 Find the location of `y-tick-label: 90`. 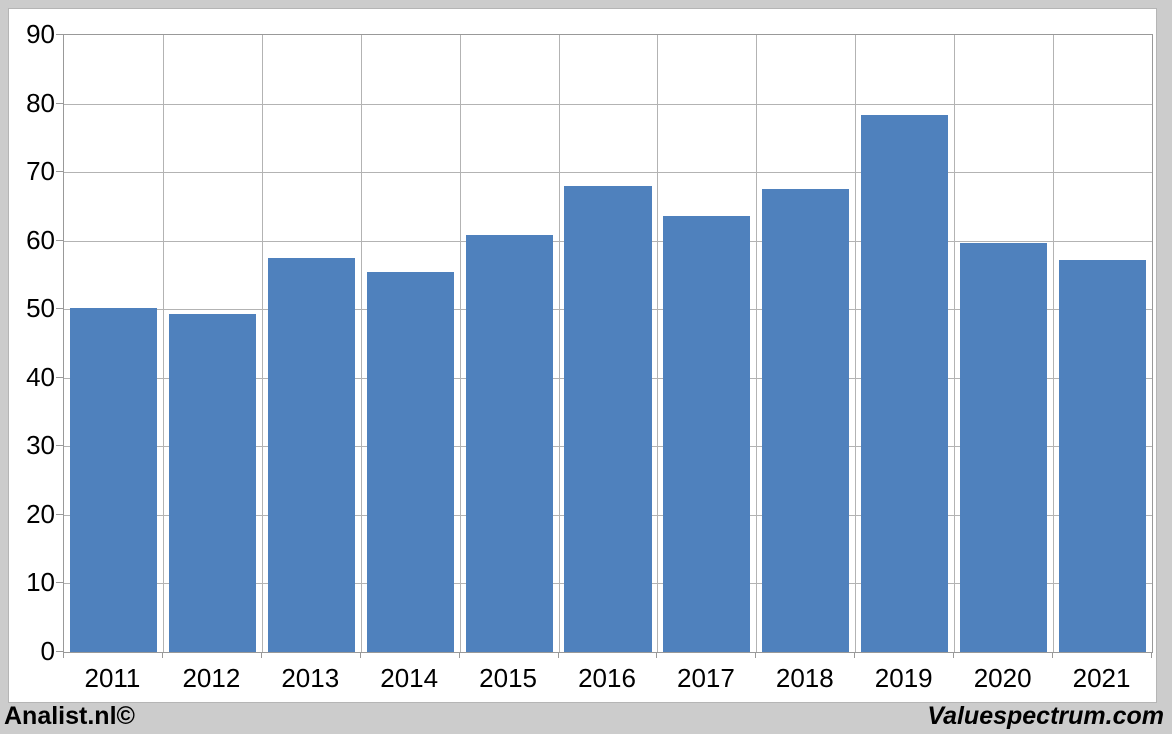

y-tick-label: 90 is located at coordinates (40, 34).